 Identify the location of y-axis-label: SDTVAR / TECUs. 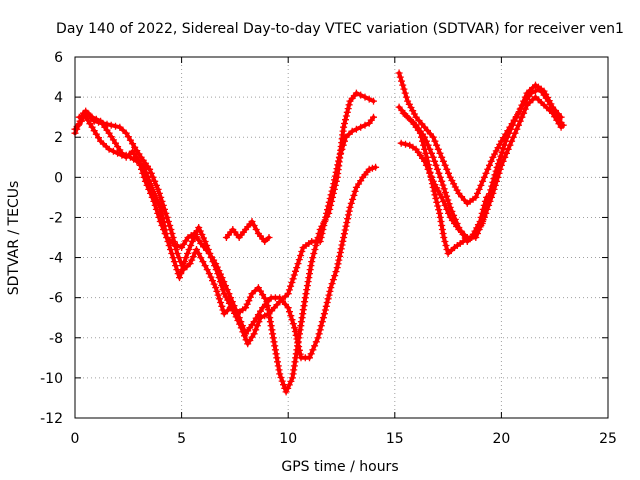
(14, 238).